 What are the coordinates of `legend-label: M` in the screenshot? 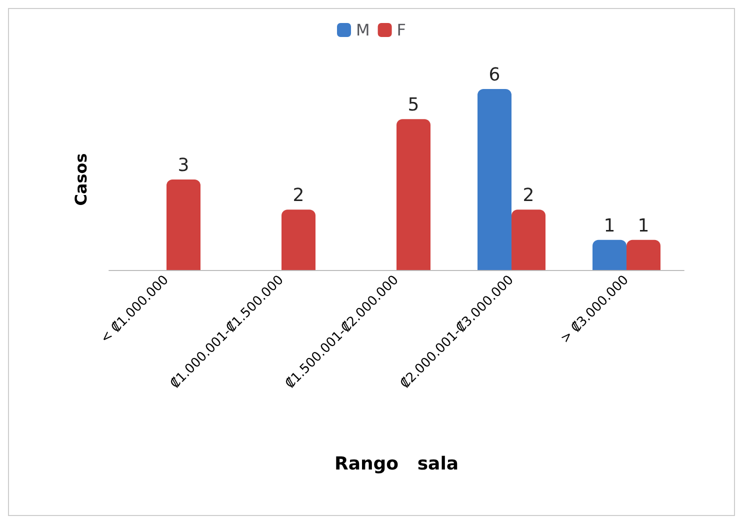 It's located at (363, 30).